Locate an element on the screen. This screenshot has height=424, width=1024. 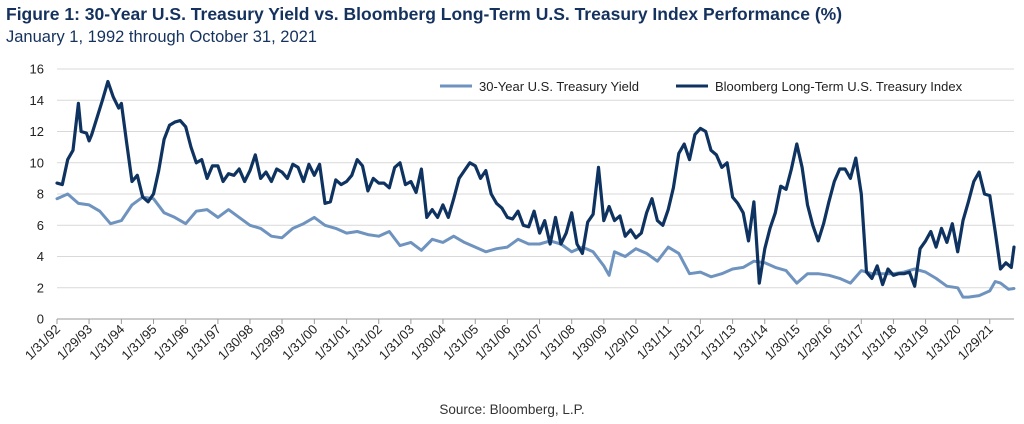
x-tick-label: 1/31/94 is located at coordinates (106, 342).